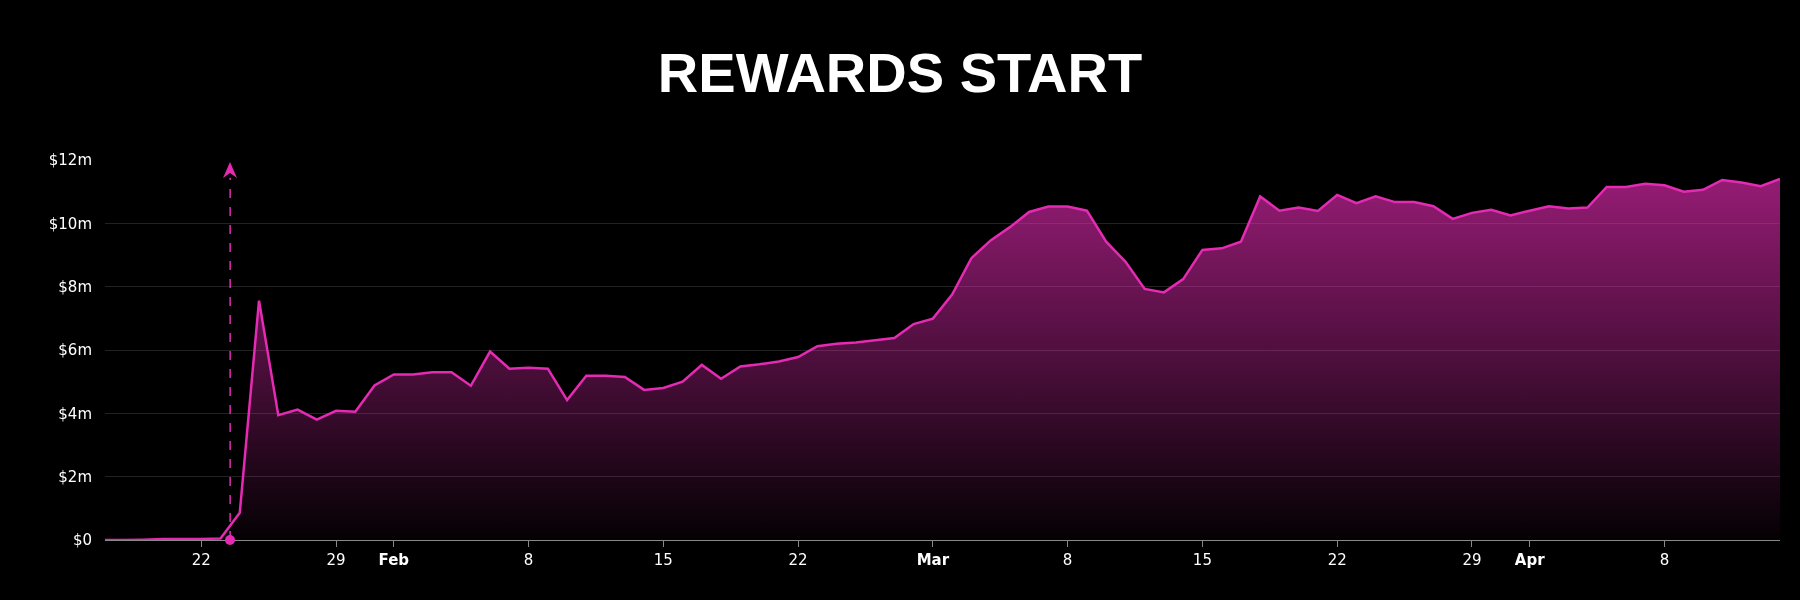 This screenshot has height=600, width=1800. Describe the element at coordinates (75, 286) in the screenshot. I see `y-tick-label: $8m` at that location.